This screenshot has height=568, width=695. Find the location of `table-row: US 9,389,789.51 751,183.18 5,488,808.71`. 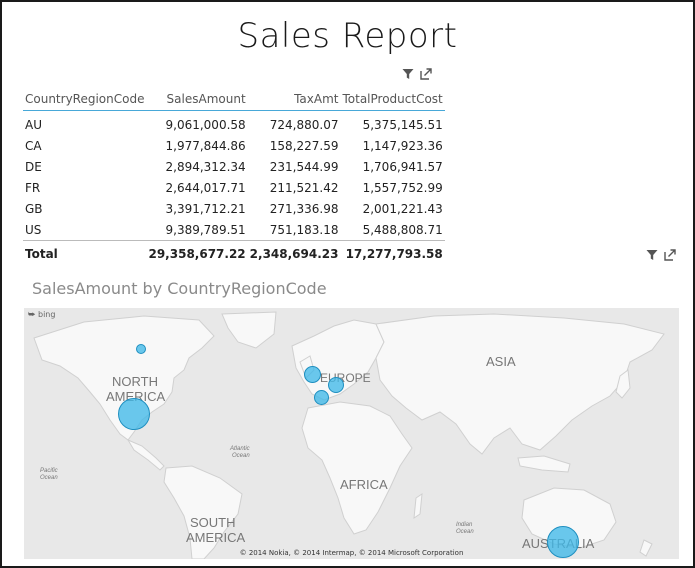

table-row: US 9,389,789.51 751,183.18 5,488,808.71 is located at coordinates (234, 230).